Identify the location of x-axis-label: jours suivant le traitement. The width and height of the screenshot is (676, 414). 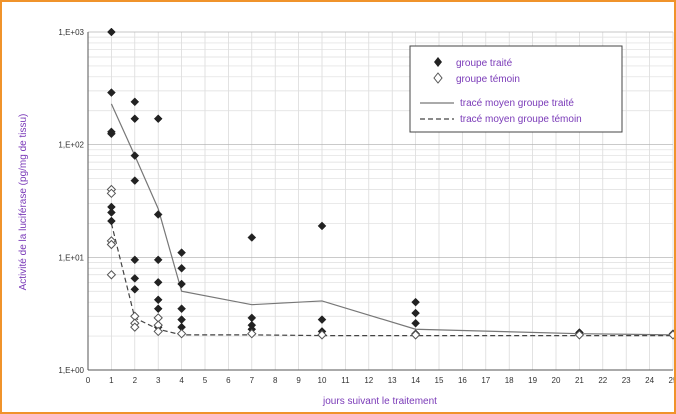
(379, 401).